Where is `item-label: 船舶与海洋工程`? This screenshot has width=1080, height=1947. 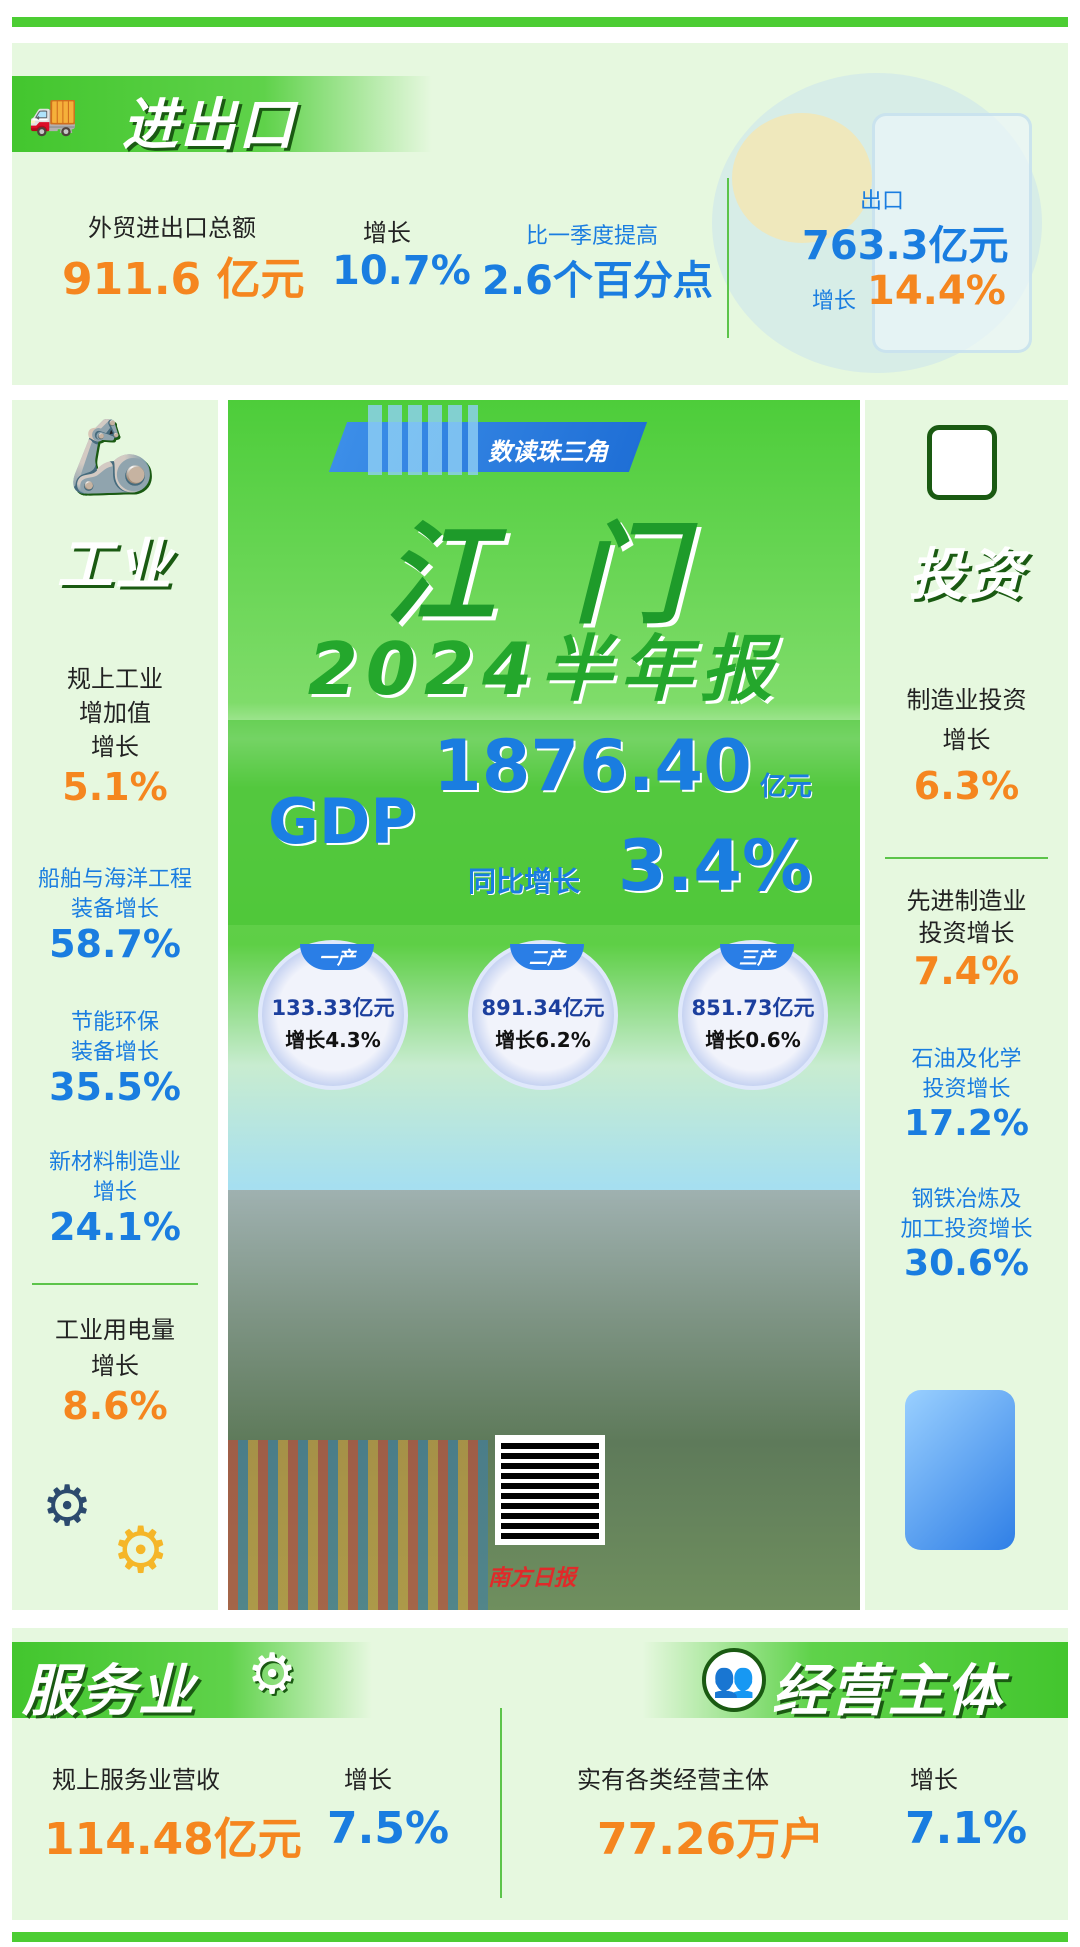 item-label: 船舶与海洋工程 is located at coordinates (114, 879).